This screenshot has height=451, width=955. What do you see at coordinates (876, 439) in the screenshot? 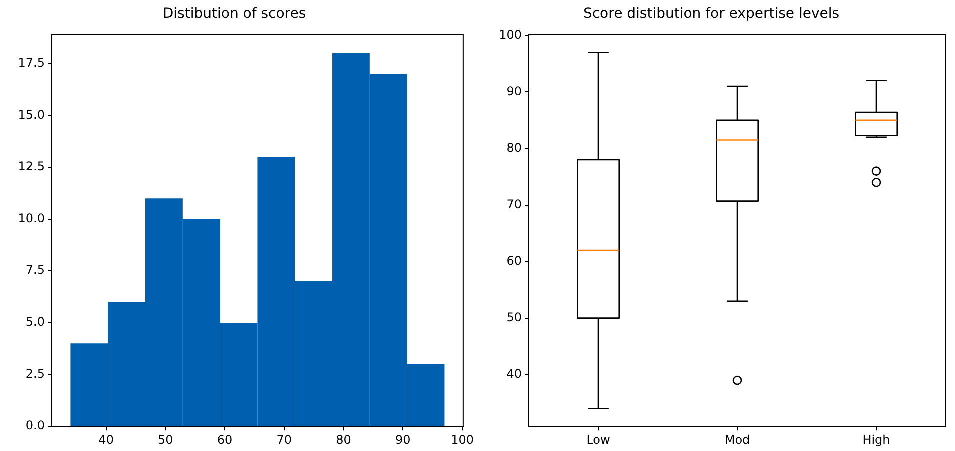
I see `x-tick-label: High` at bounding box center [876, 439].